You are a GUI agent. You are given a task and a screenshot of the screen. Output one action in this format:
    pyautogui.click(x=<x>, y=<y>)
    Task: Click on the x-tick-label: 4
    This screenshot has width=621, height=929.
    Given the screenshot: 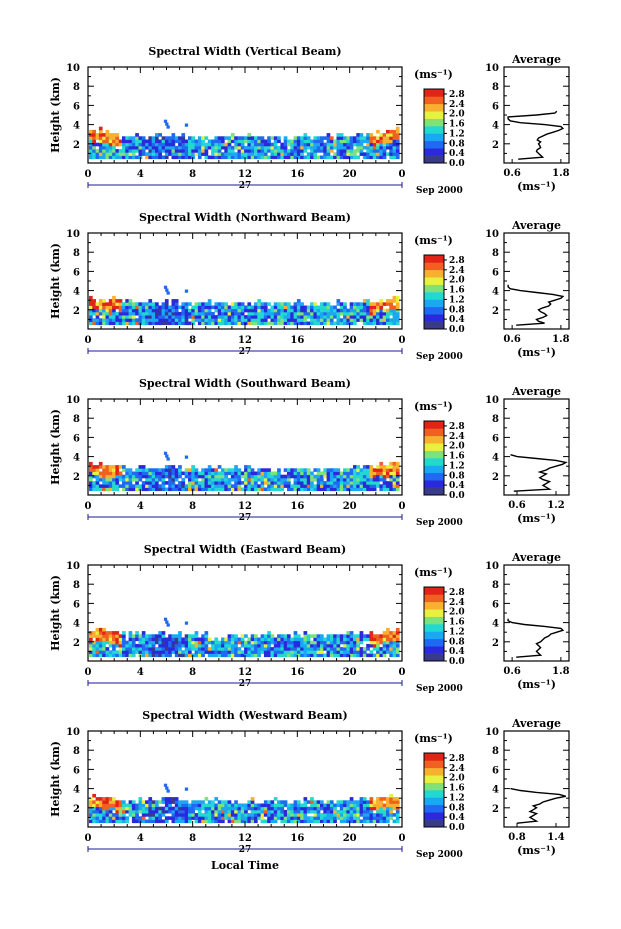 What is the action you would take?
    pyautogui.click(x=140, y=838)
    